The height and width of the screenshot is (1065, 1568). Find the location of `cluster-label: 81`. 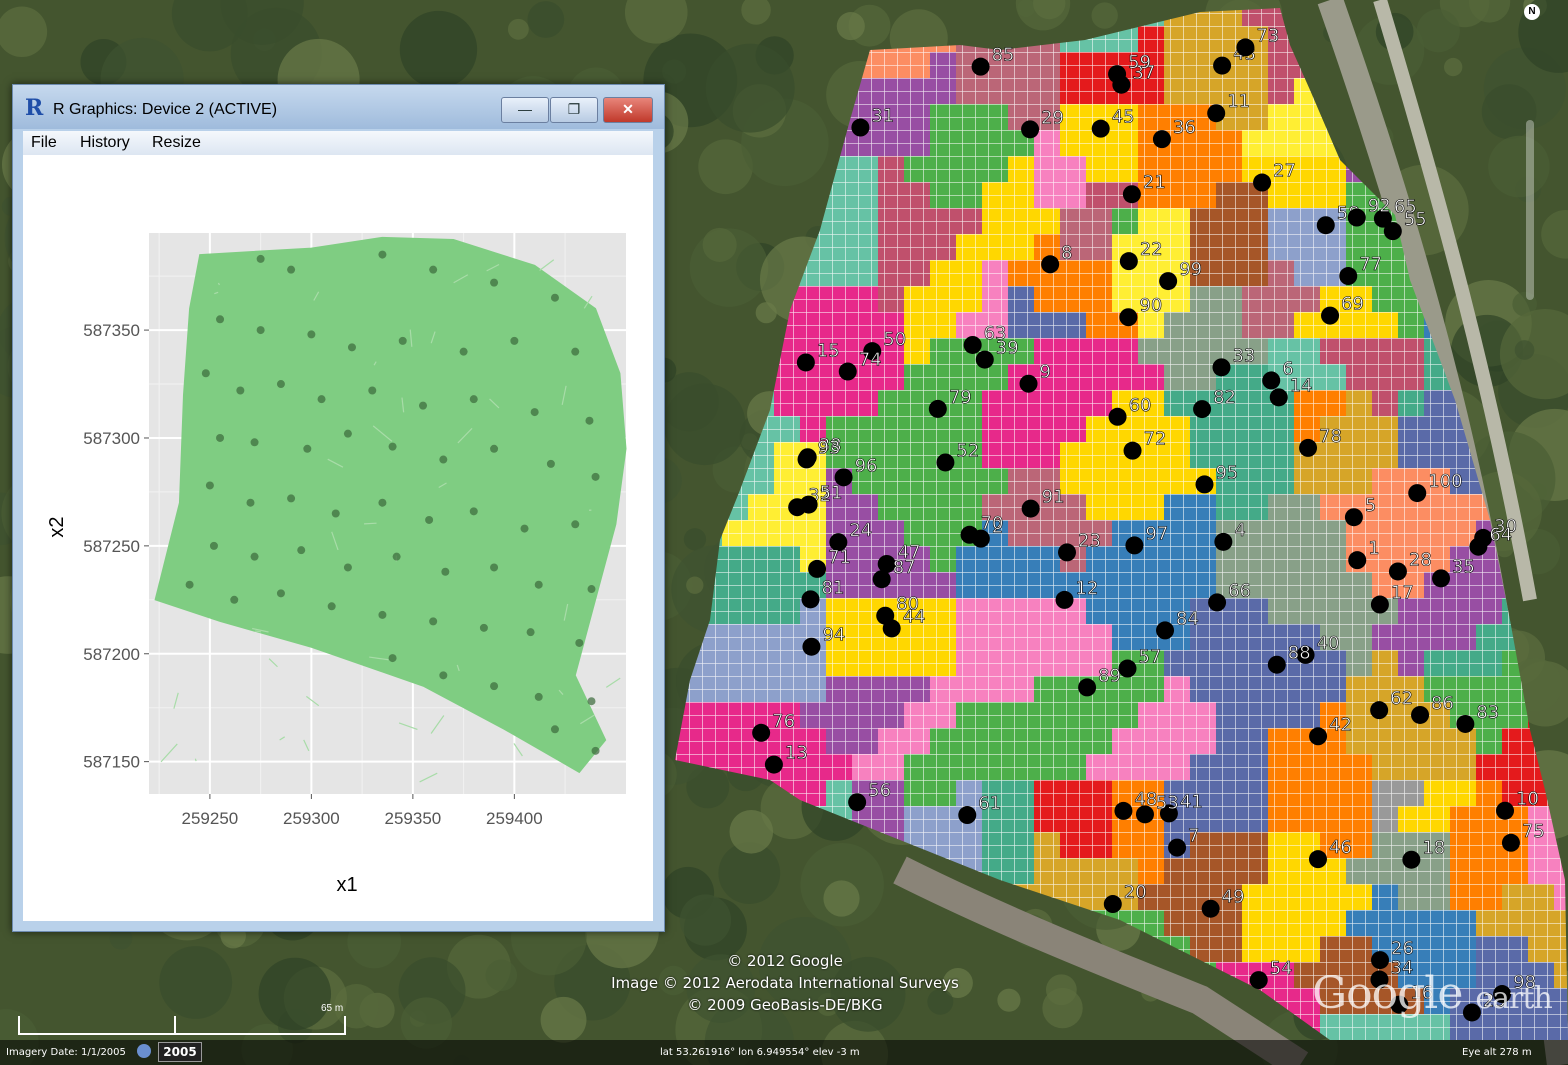

cluster-label: 81 is located at coordinates (833, 587).